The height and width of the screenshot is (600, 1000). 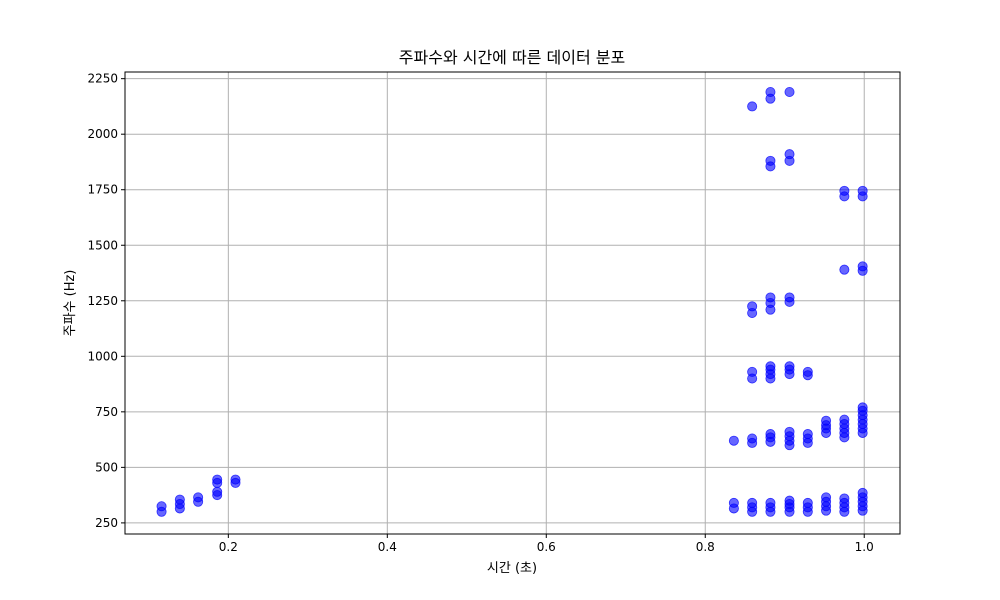 What do you see at coordinates (705, 547) in the screenshot?
I see `x-tick-label: 0.8` at bounding box center [705, 547].